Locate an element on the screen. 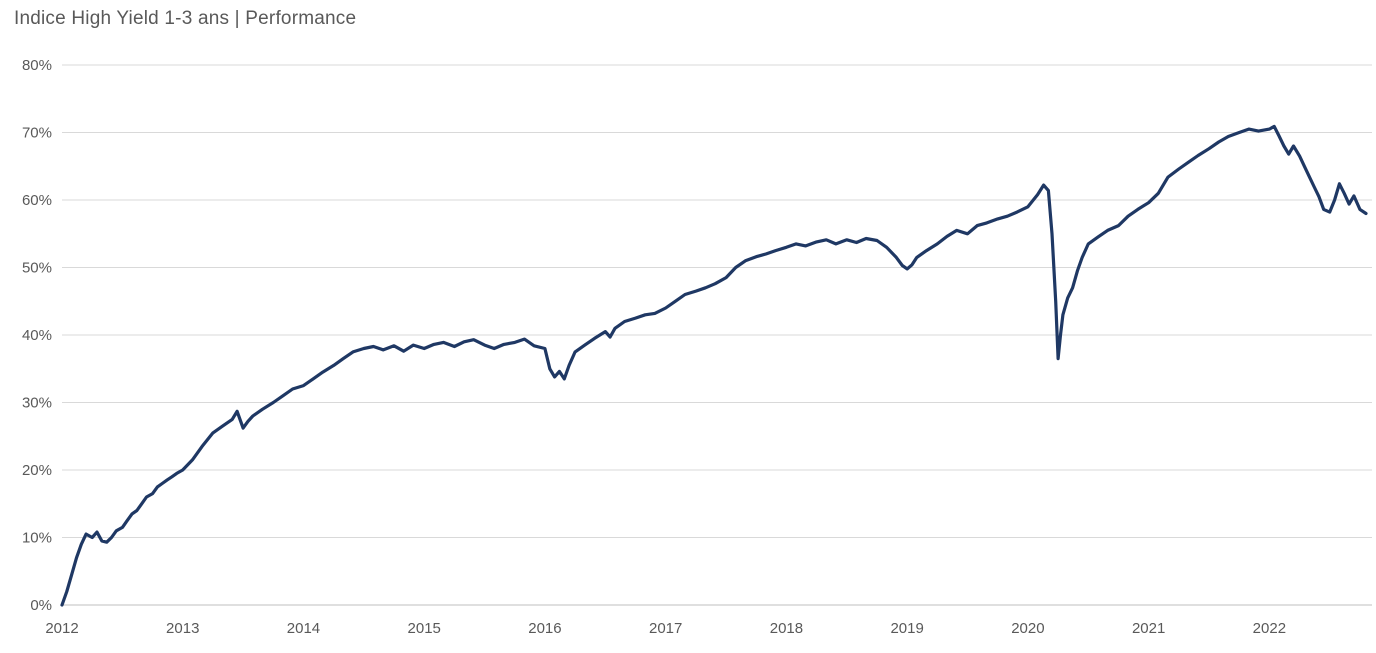 The width and height of the screenshot is (1376, 653). y-tick-label: 70% is located at coordinates (37, 133).